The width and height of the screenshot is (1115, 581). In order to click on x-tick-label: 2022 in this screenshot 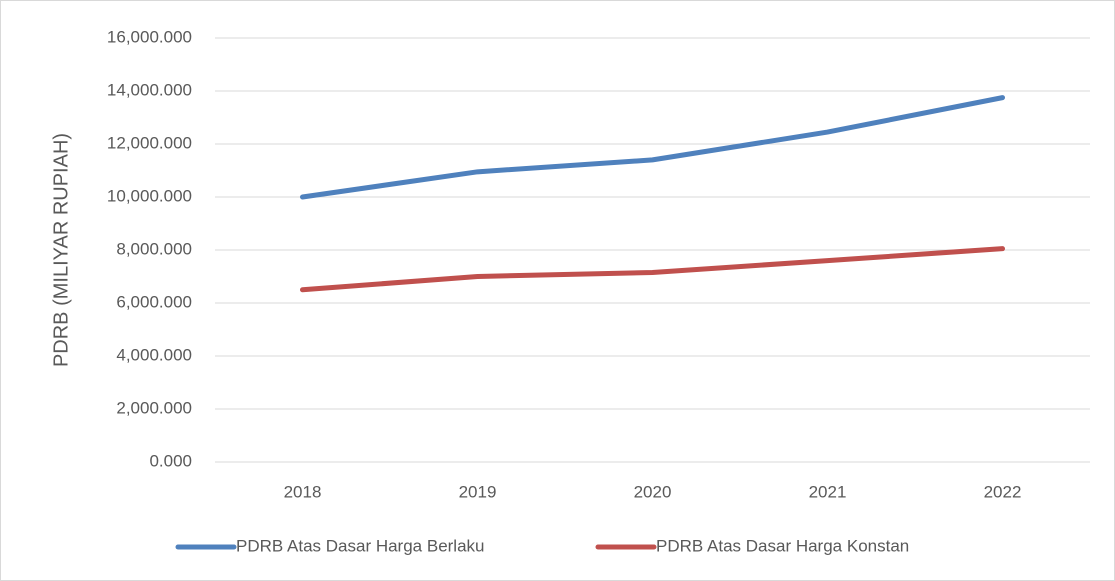, I will do `click(1003, 491)`.